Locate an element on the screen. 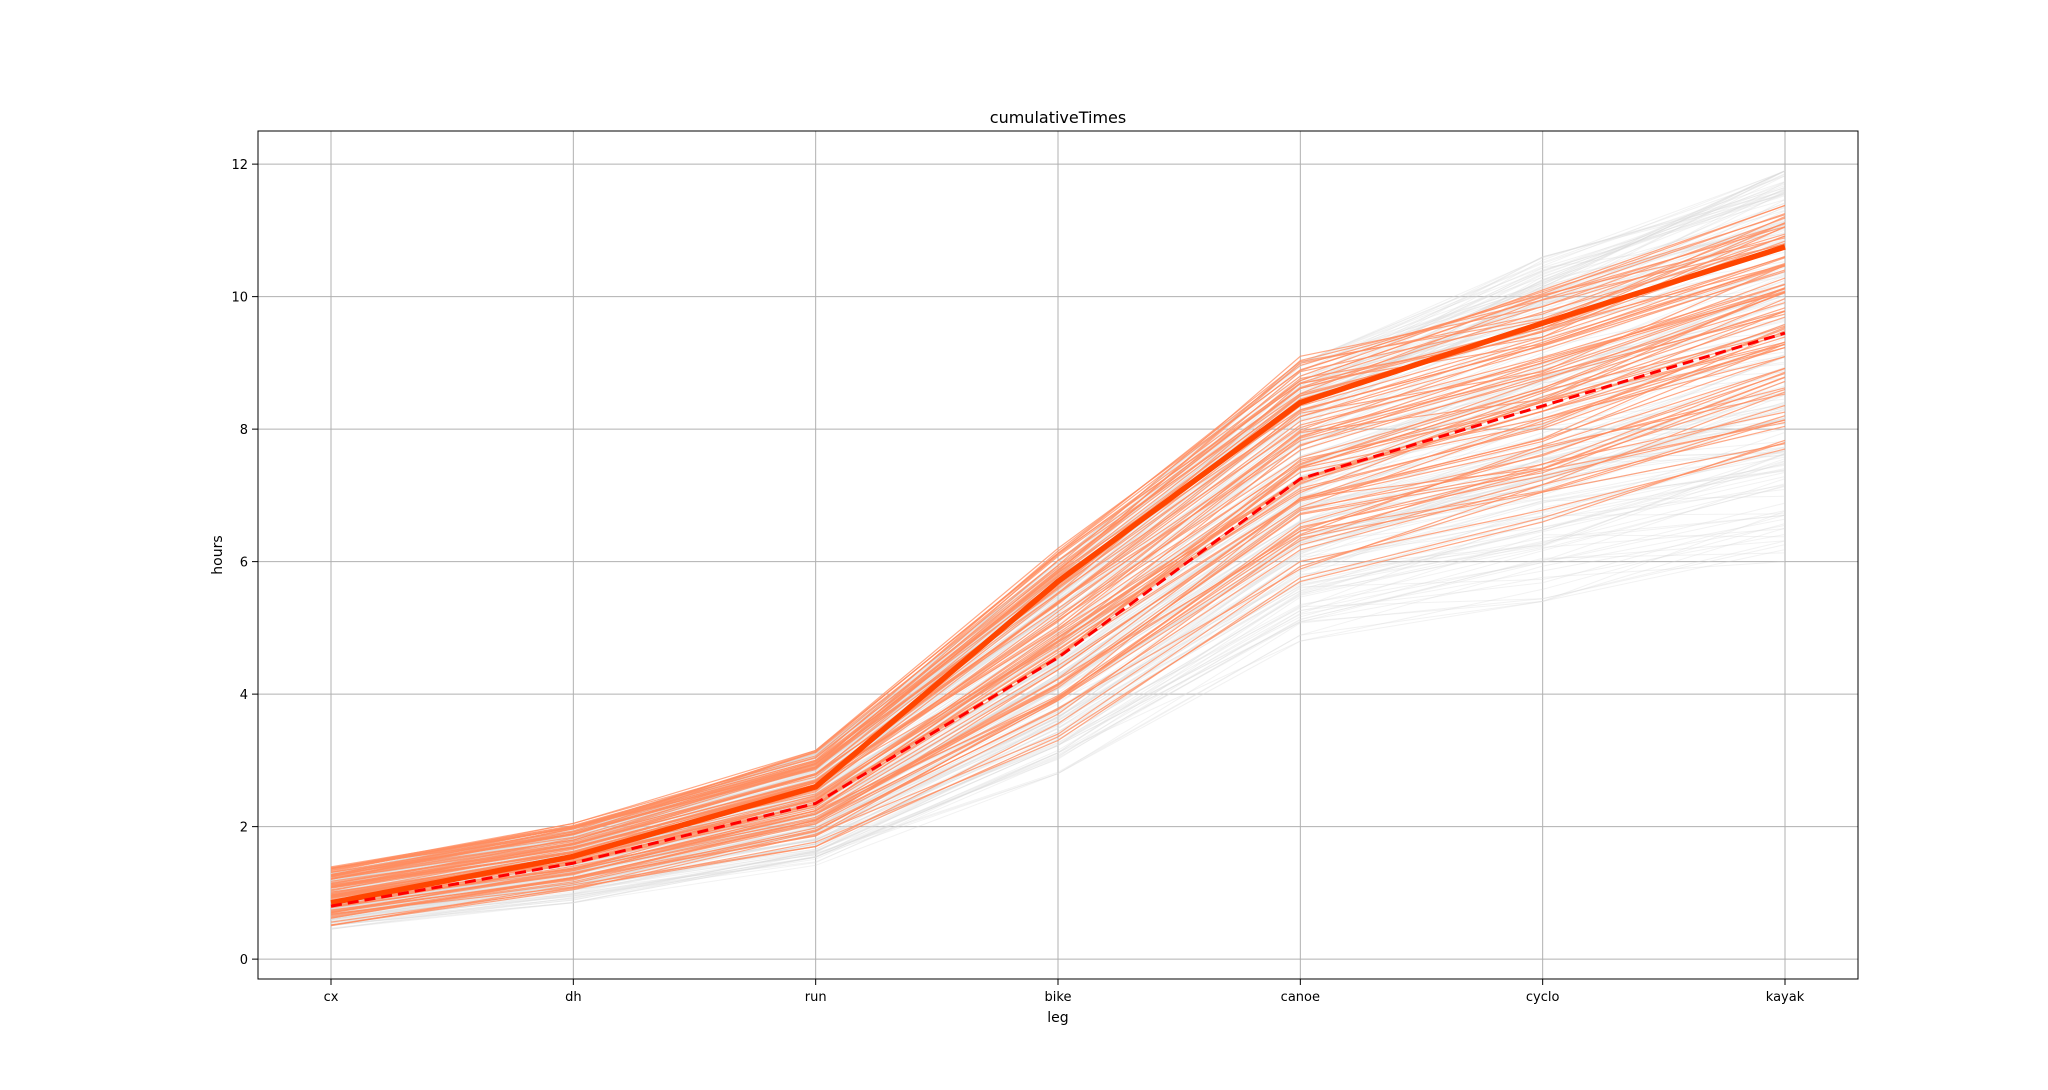 This screenshot has width=2048, height=1090. chart-title: cumulativeTimes is located at coordinates (1058, 117).